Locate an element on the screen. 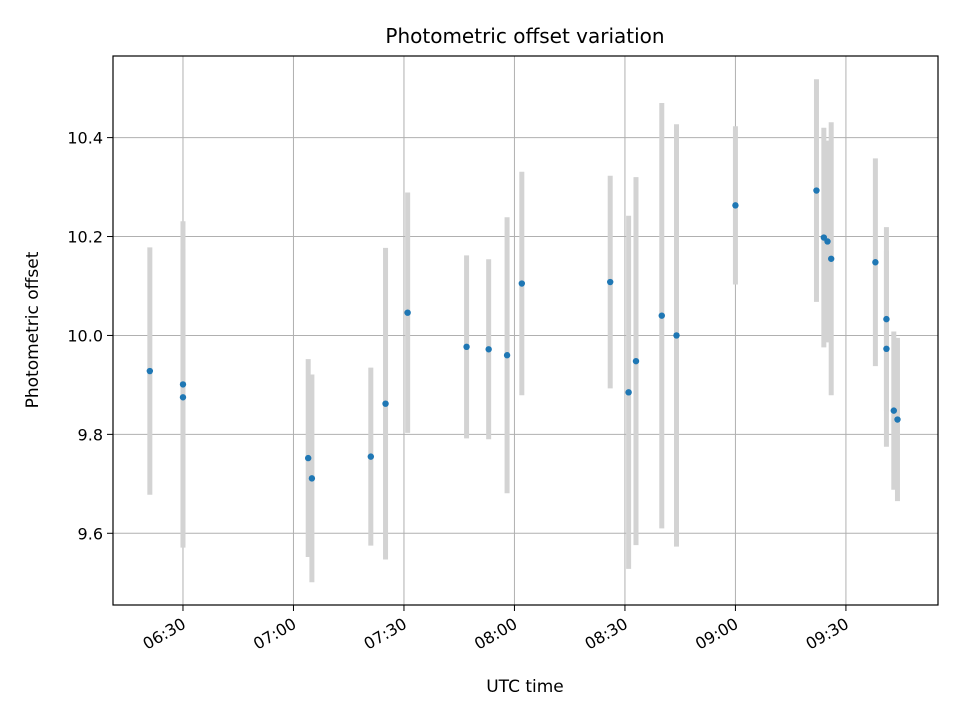 The image size is (960, 720). chart-title: Photometric offset variation is located at coordinates (524, 36).